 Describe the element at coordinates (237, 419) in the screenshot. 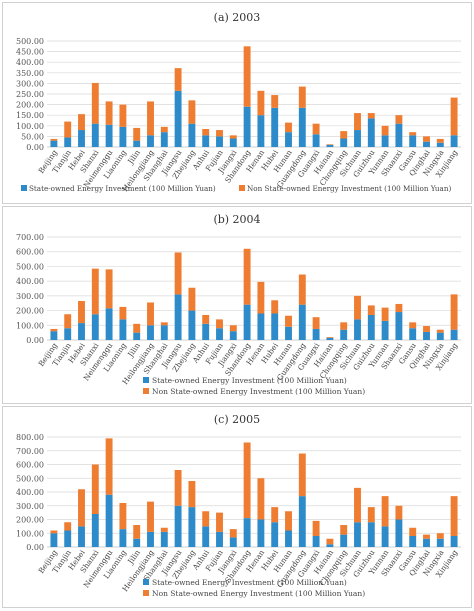

I see `chart-title: (c) 2005` at that location.